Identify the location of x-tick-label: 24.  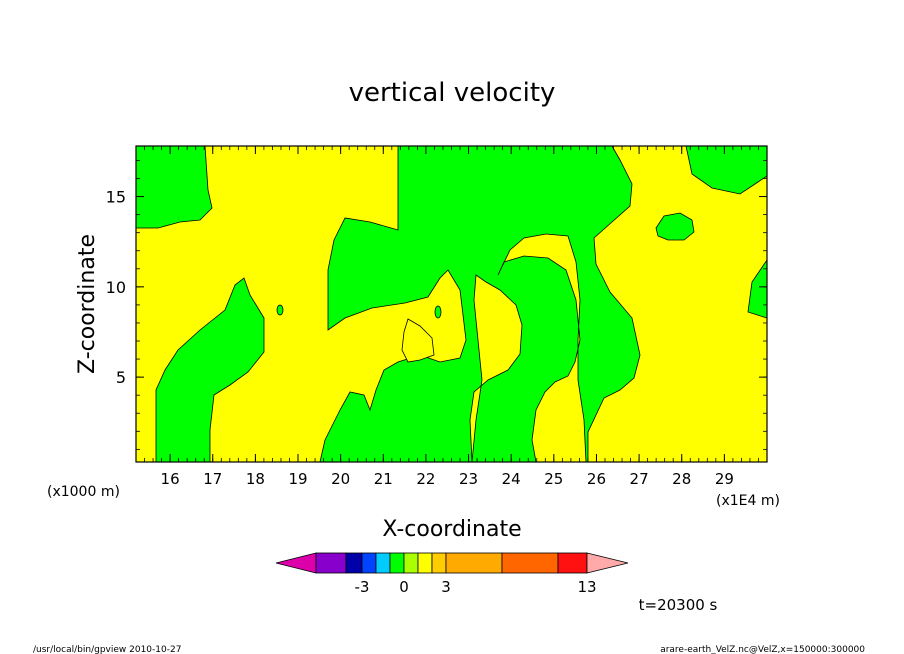
(511, 479).